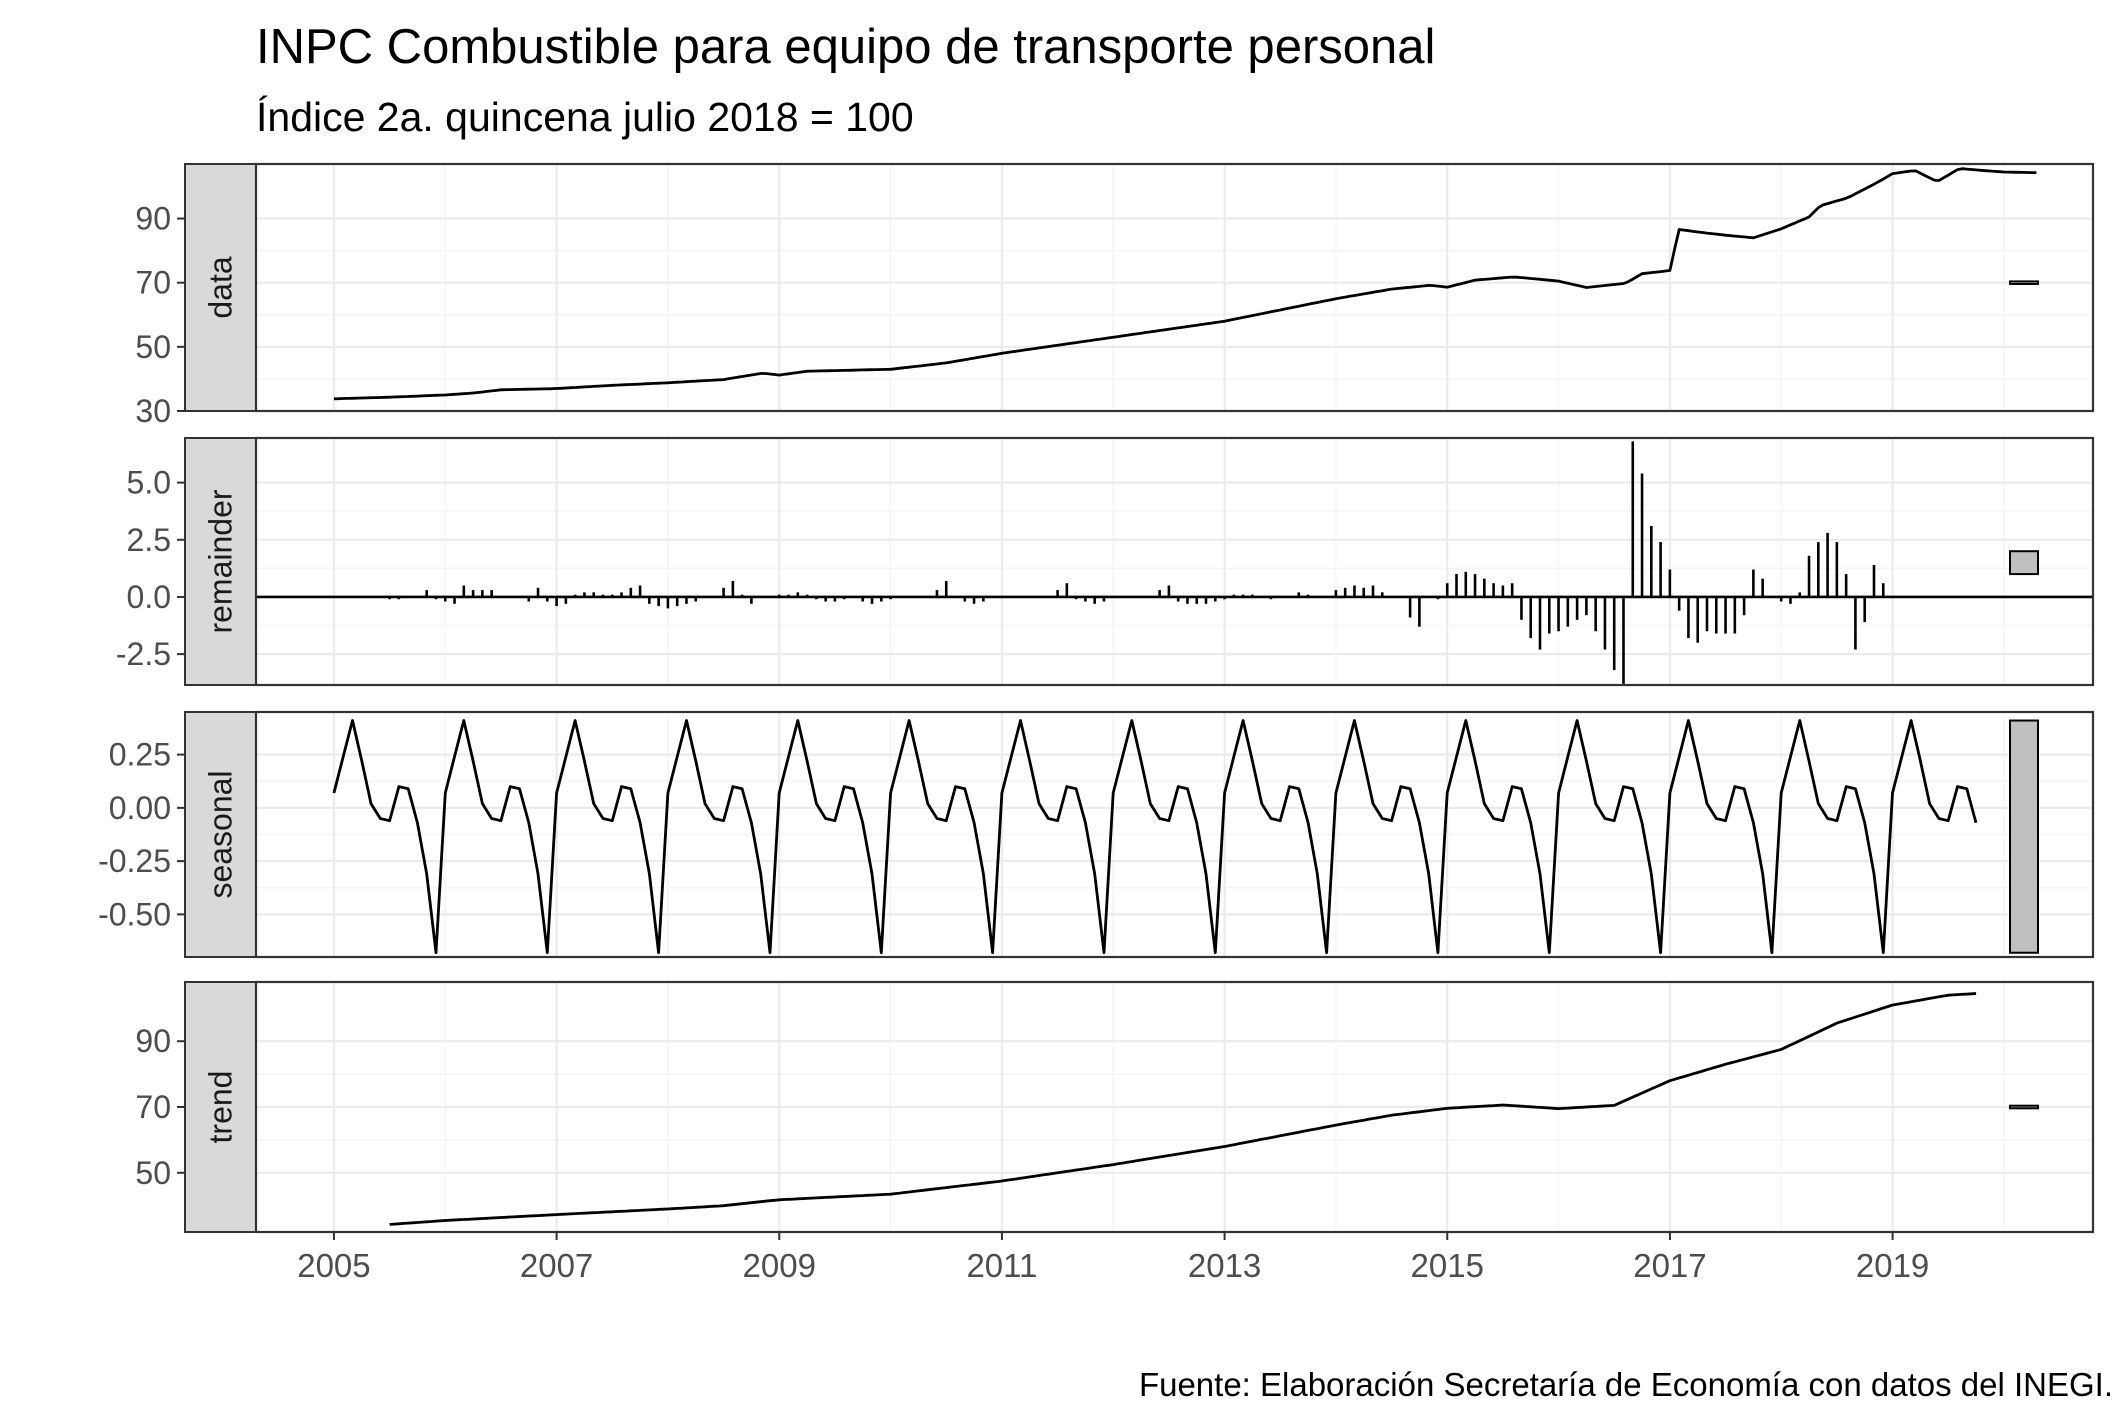 The image size is (2125, 1422). What do you see at coordinates (143, 654) in the screenshot?
I see `y-tick-label: -2.5` at bounding box center [143, 654].